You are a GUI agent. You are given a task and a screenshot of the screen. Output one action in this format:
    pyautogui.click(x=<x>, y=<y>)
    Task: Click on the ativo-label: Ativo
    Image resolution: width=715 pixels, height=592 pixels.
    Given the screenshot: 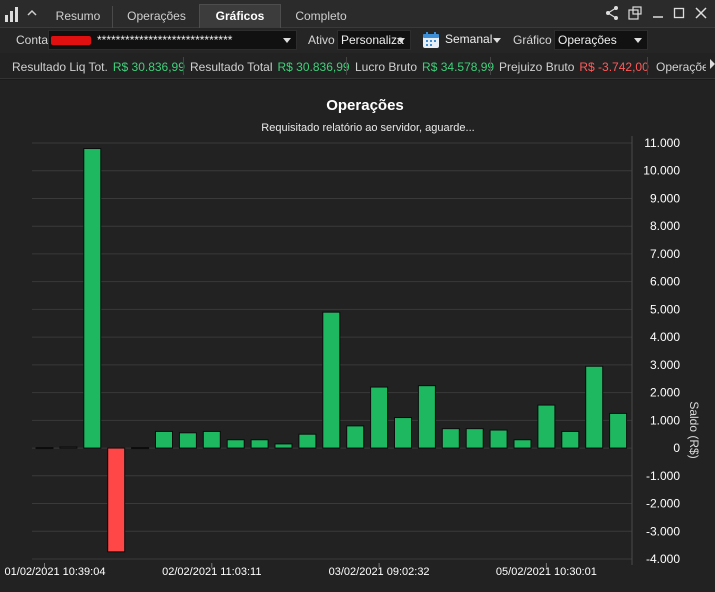 What is the action you would take?
    pyautogui.click(x=321, y=40)
    